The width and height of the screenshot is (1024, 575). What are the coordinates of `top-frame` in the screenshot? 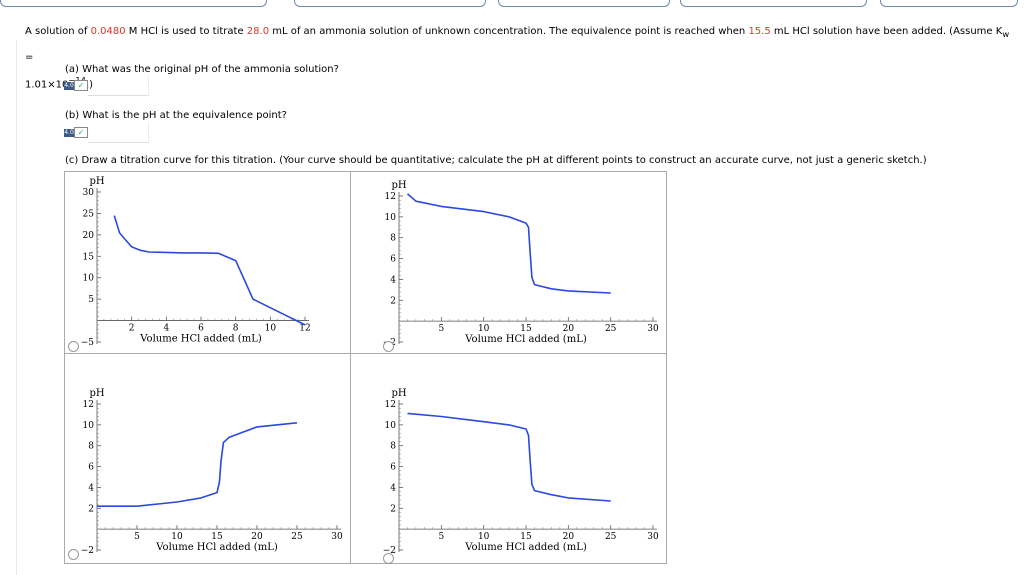 It's located at (512, 4).